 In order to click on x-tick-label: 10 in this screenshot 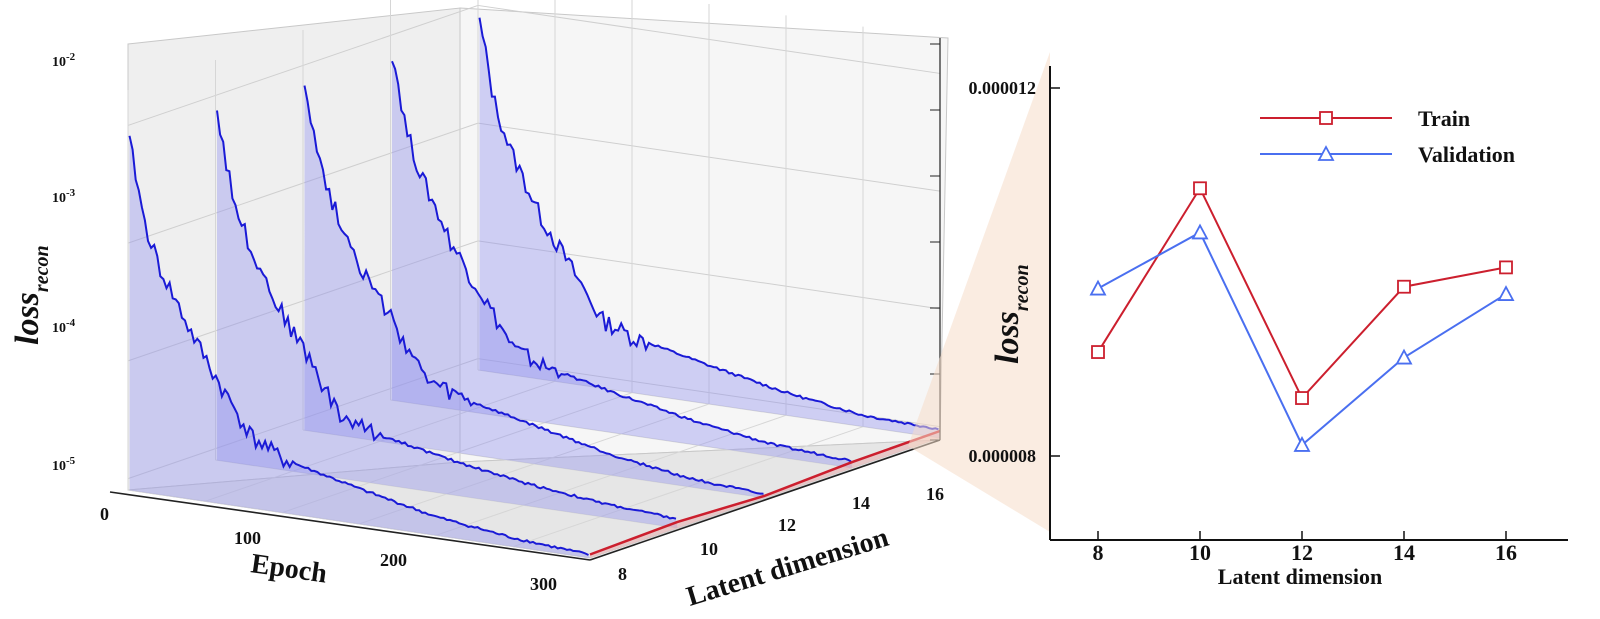, I will do `click(1200, 552)`.